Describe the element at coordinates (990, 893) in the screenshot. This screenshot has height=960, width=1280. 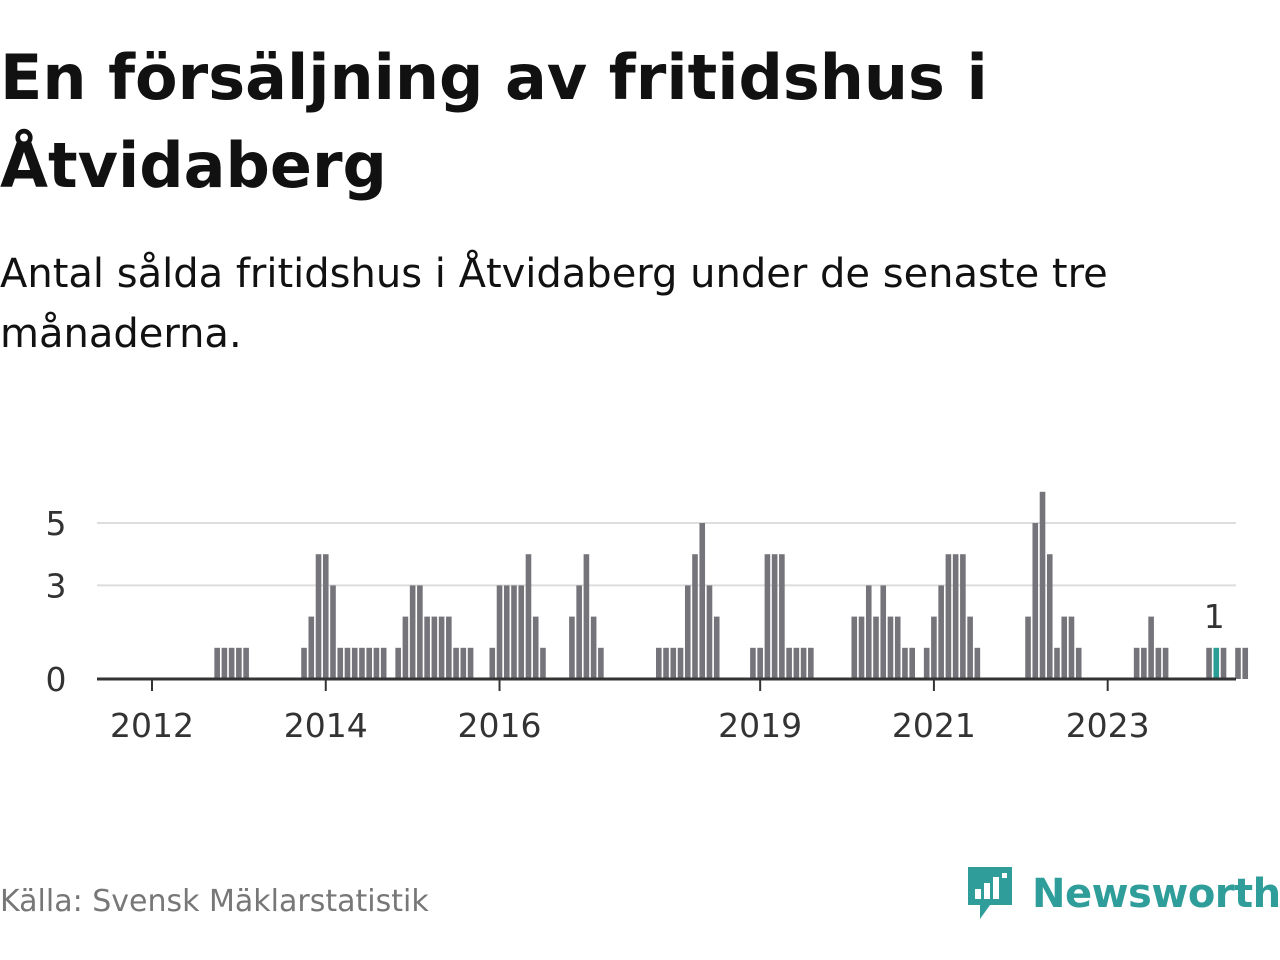
I see `newsworthy-logo-icon` at that location.